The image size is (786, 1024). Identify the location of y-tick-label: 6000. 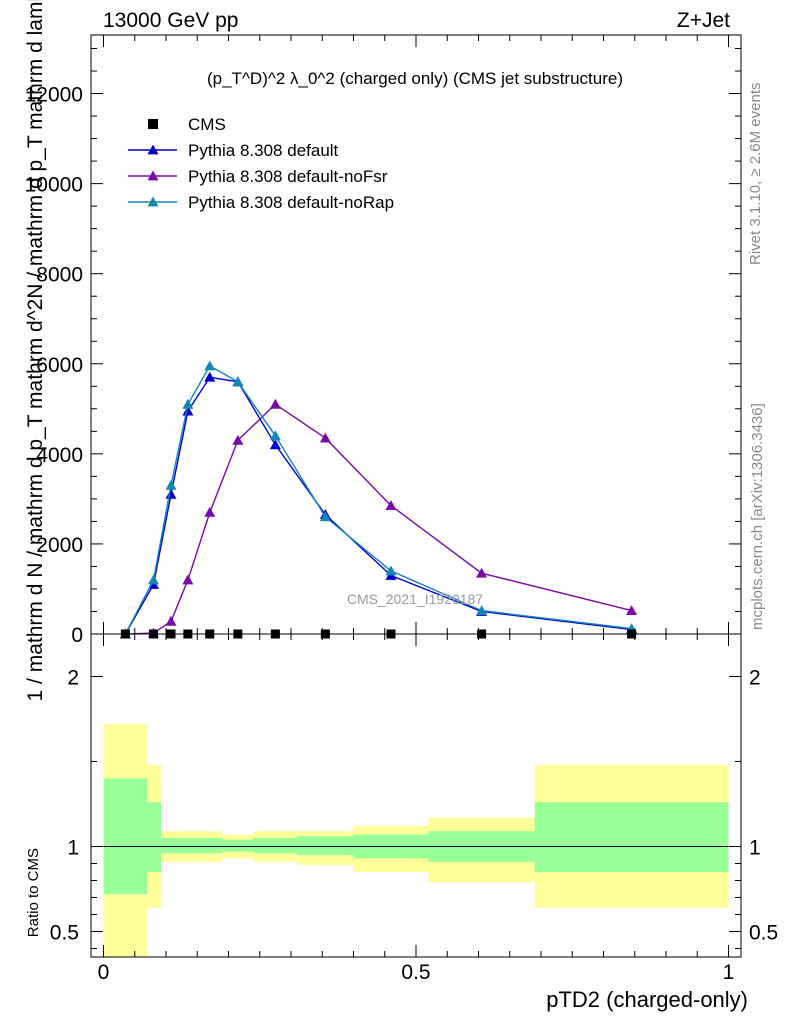
(59, 365).